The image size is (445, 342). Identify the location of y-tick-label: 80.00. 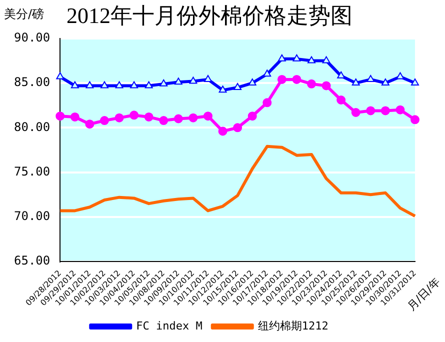
(32, 127).